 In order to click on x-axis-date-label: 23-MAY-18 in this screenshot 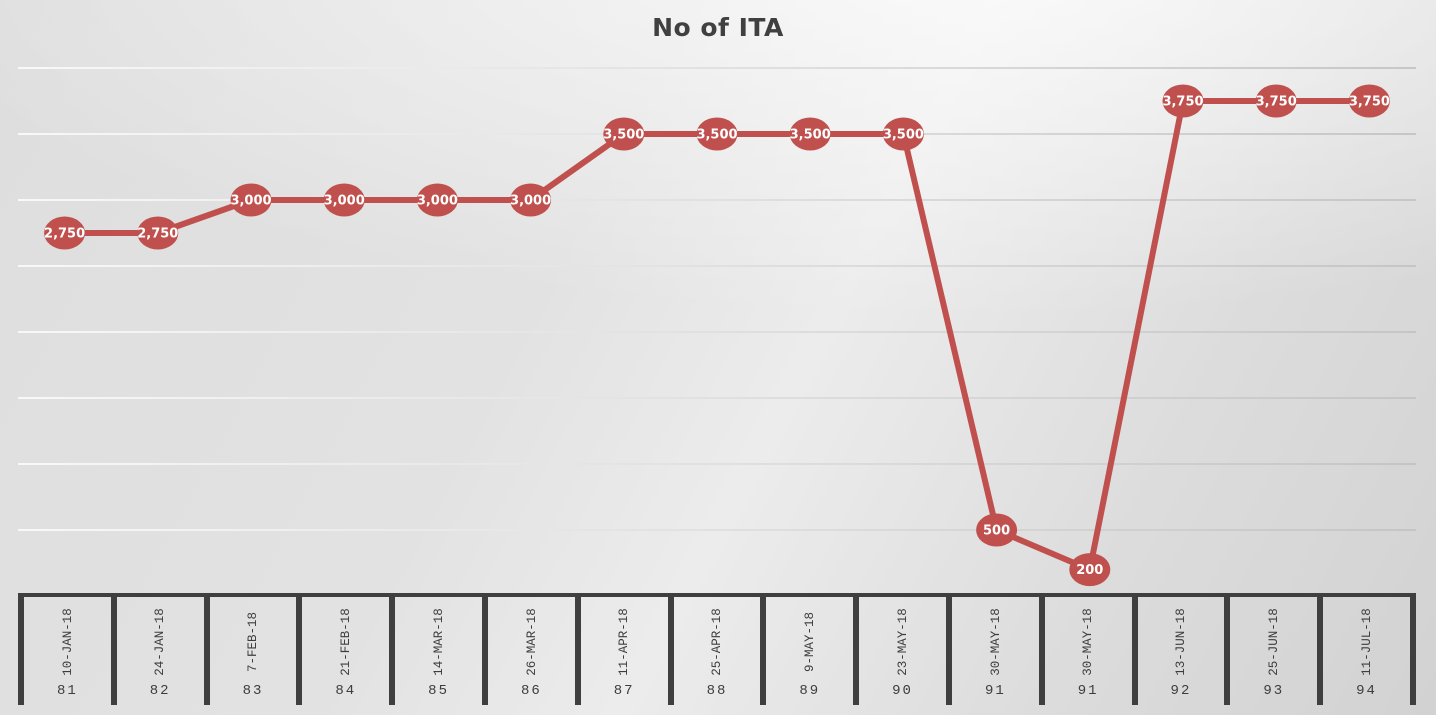, I will do `click(902, 641)`.